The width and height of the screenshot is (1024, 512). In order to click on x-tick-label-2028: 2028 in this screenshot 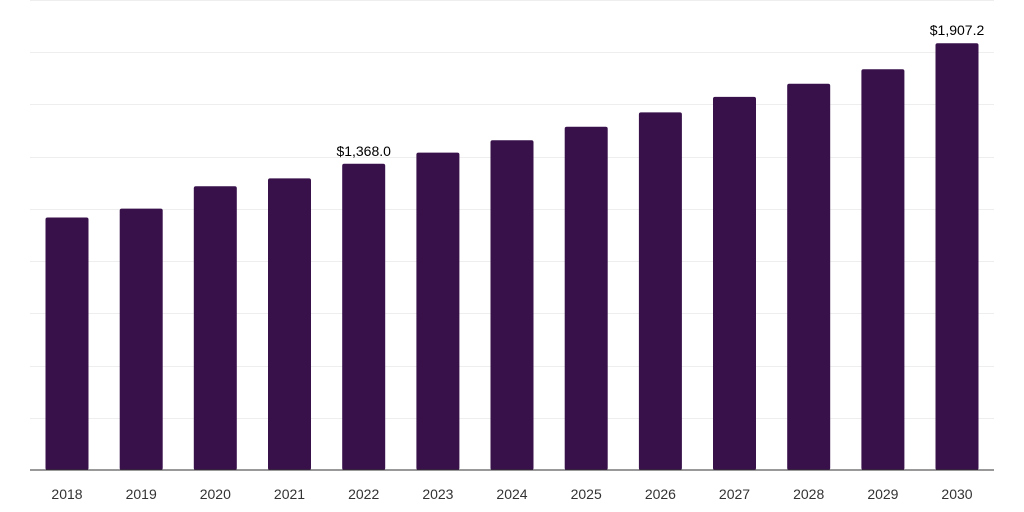, I will do `click(808, 494)`.